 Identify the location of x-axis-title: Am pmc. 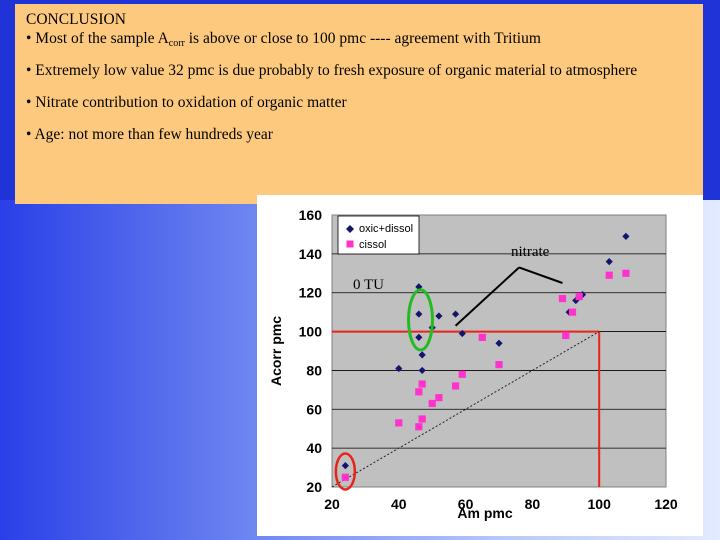
(484, 513).